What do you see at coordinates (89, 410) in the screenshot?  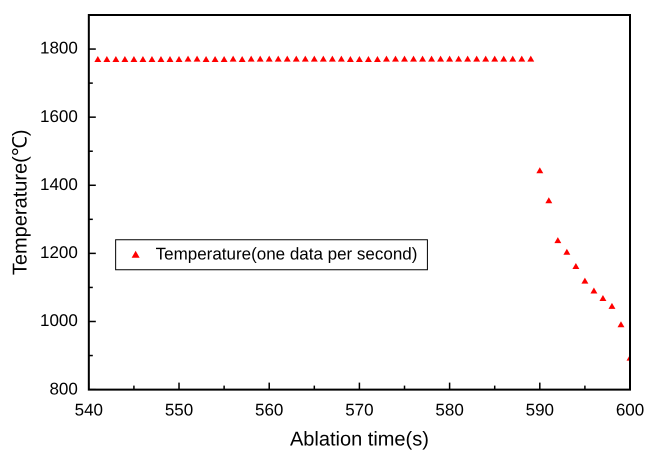 I see `x-tick-label: 540` at bounding box center [89, 410].